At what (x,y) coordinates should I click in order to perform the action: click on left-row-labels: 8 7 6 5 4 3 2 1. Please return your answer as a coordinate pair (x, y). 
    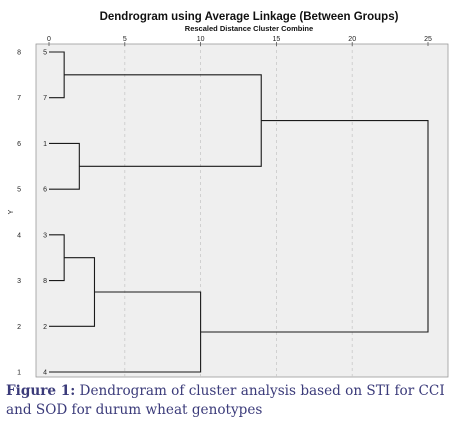
    Looking at the image, I should click on (19, 213).